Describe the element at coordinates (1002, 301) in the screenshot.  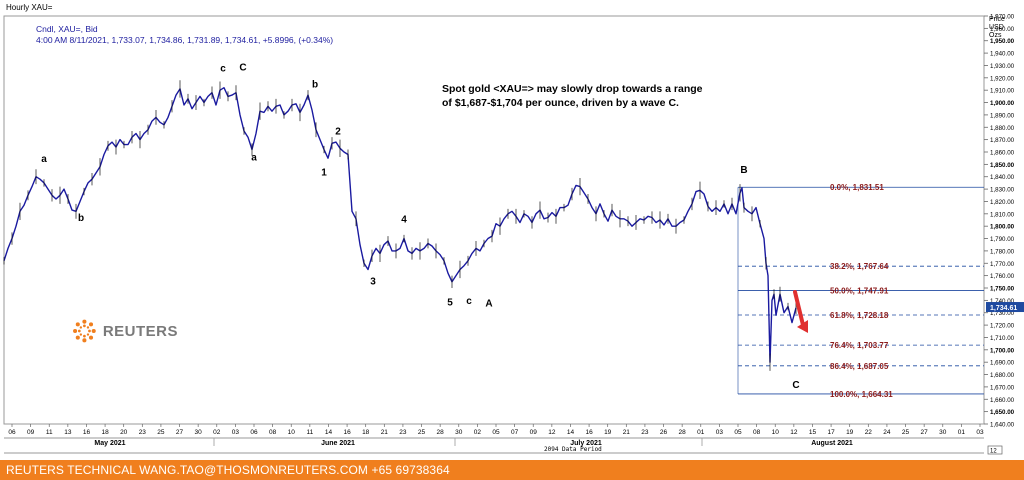
I see `y-tick-label: 1,740.00` at that location.